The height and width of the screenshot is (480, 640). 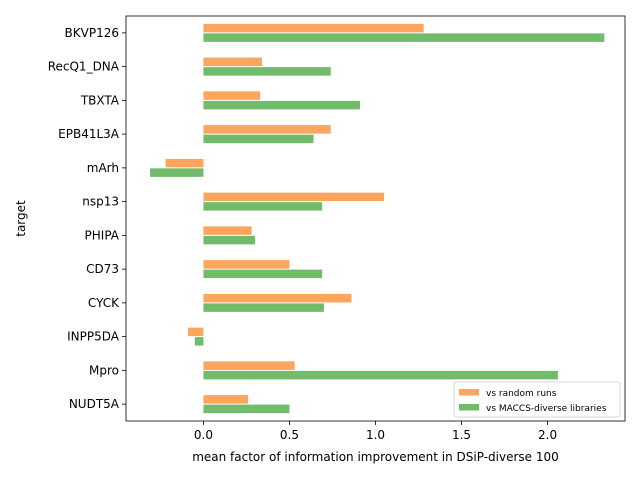 What do you see at coordinates (104, 303) in the screenshot?
I see `y-tick-label: CYCK` at bounding box center [104, 303].